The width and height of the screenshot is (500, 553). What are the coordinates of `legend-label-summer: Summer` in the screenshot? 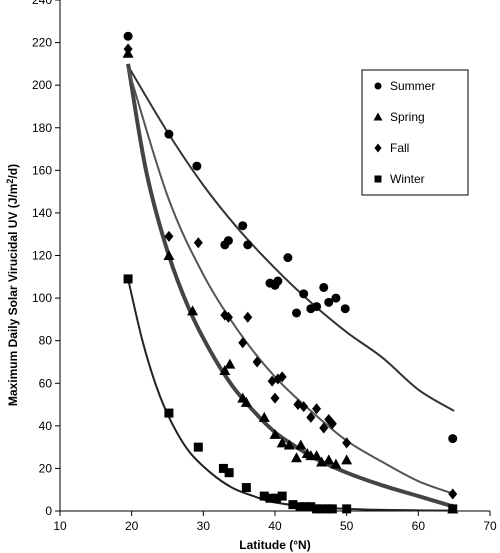 It's located at (412, 86).